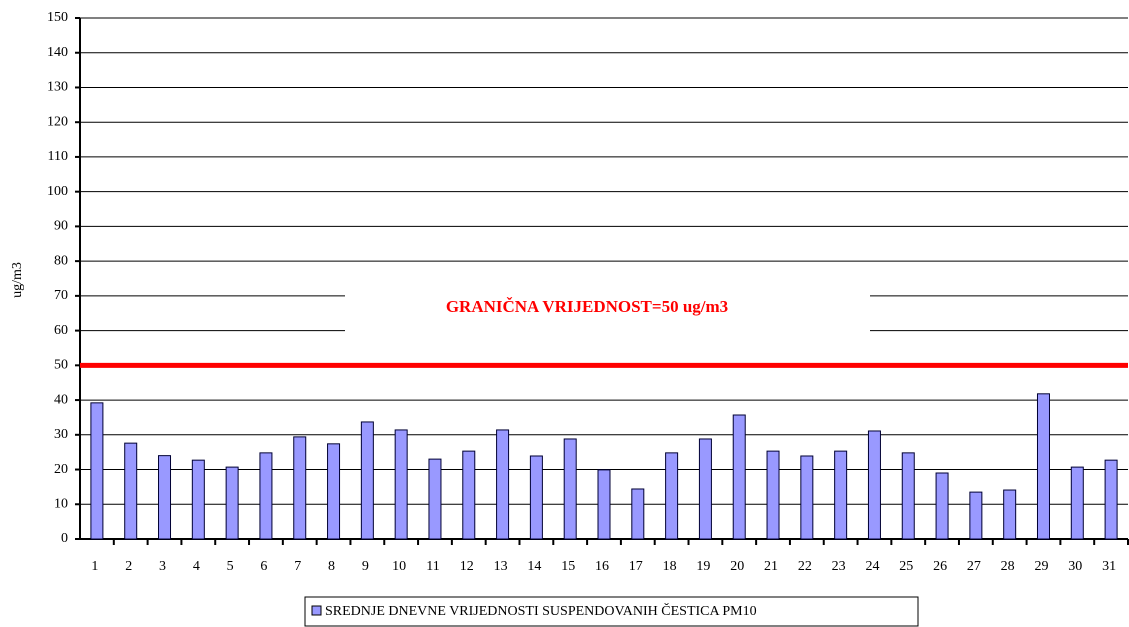  Describe the element at coordinates (906, 566) in the screenshot. I see `x-tick-label: 25` at that location.